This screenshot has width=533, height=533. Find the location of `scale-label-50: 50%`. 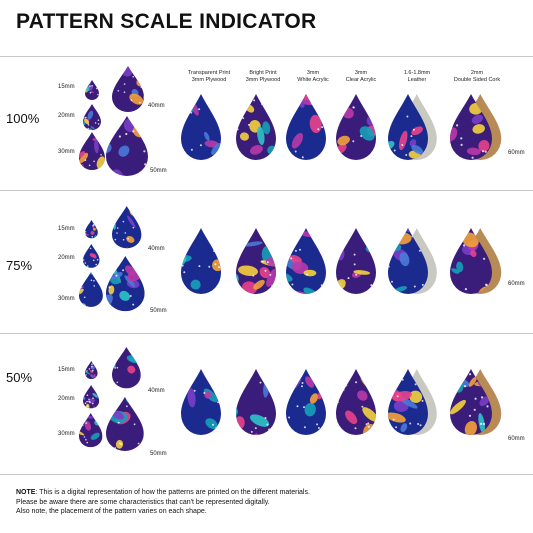

scale-label-50: 50% is located at coordinates (19, 377).